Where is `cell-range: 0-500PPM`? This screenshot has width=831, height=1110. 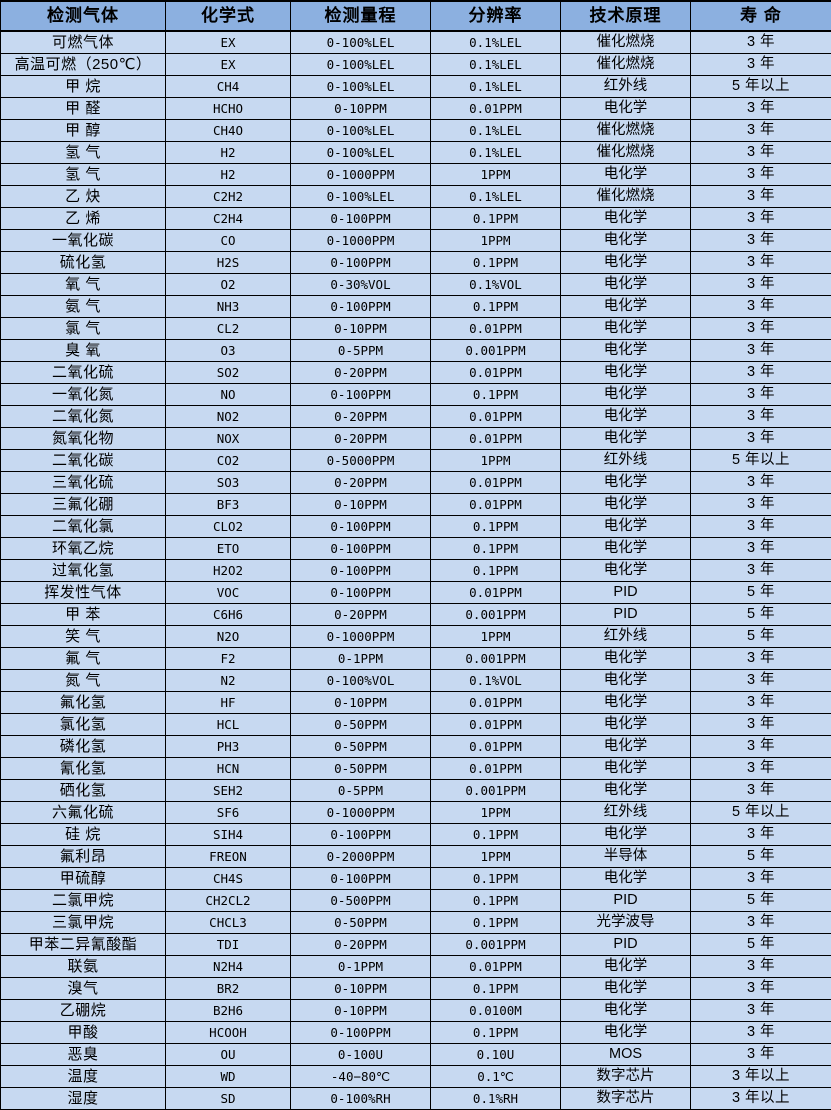
cell-range: 0-500PPM is located at coordinates (361, 901).